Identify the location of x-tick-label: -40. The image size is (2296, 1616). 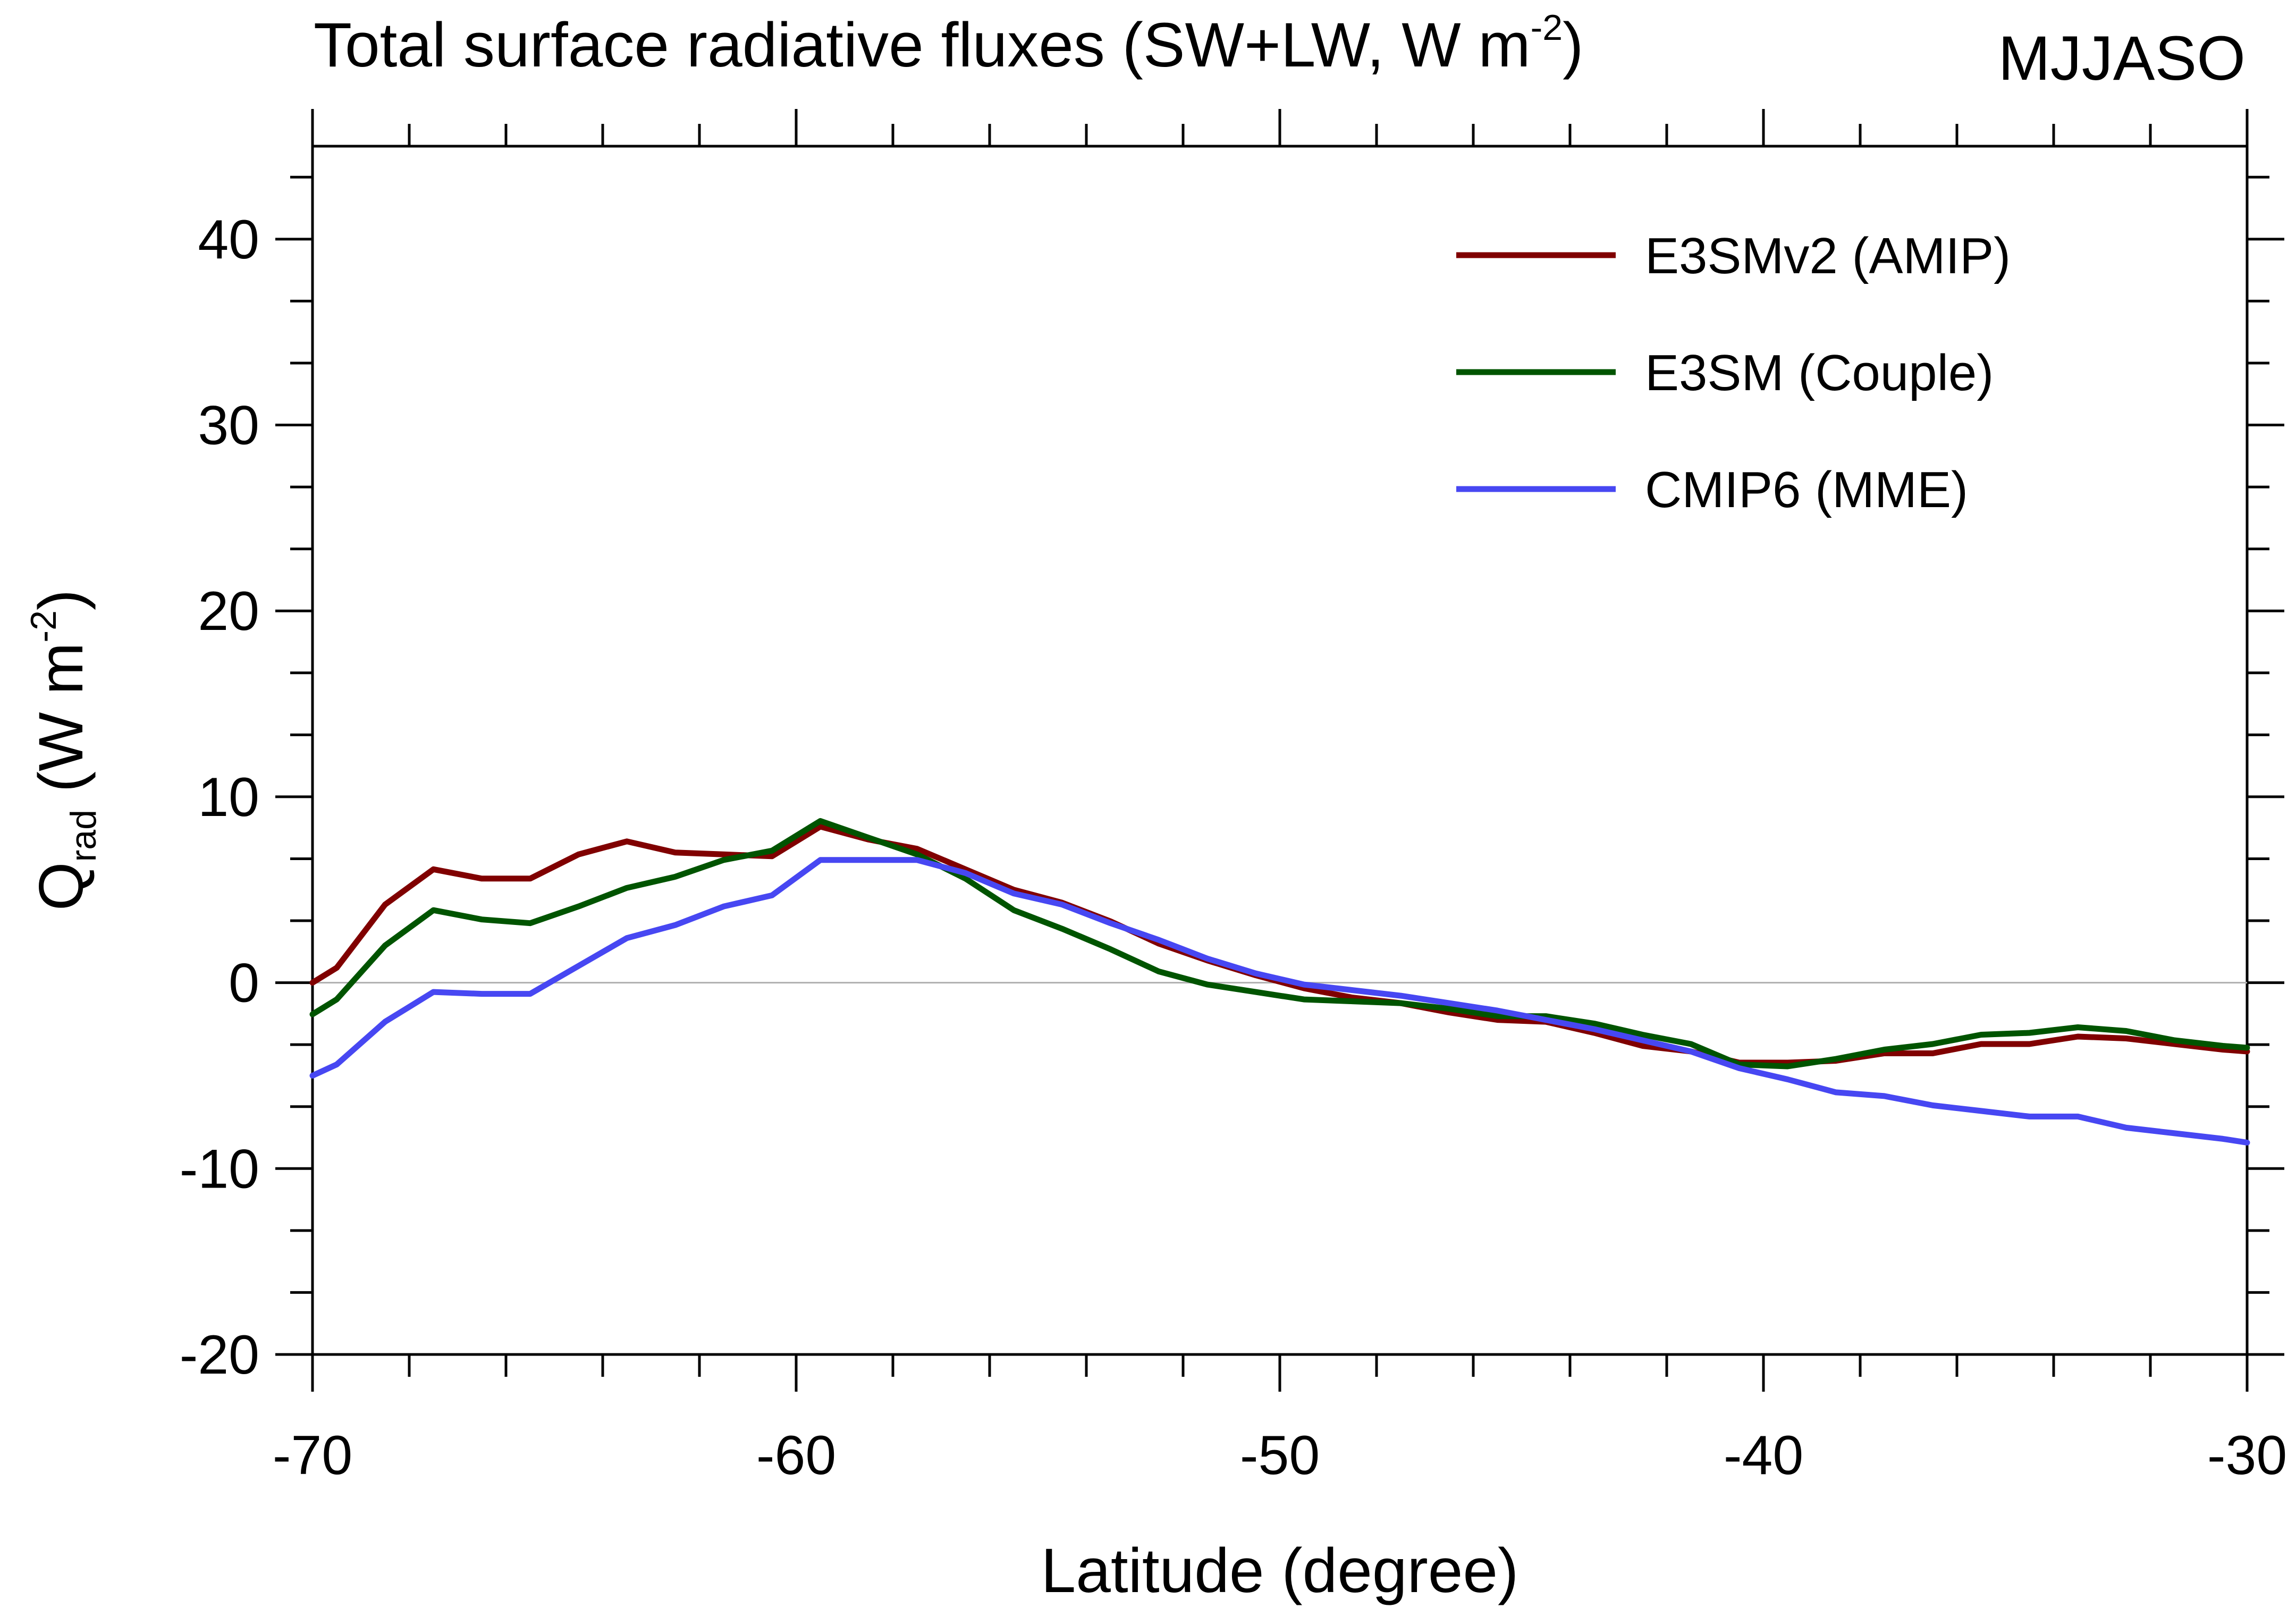
(1763, 1455).